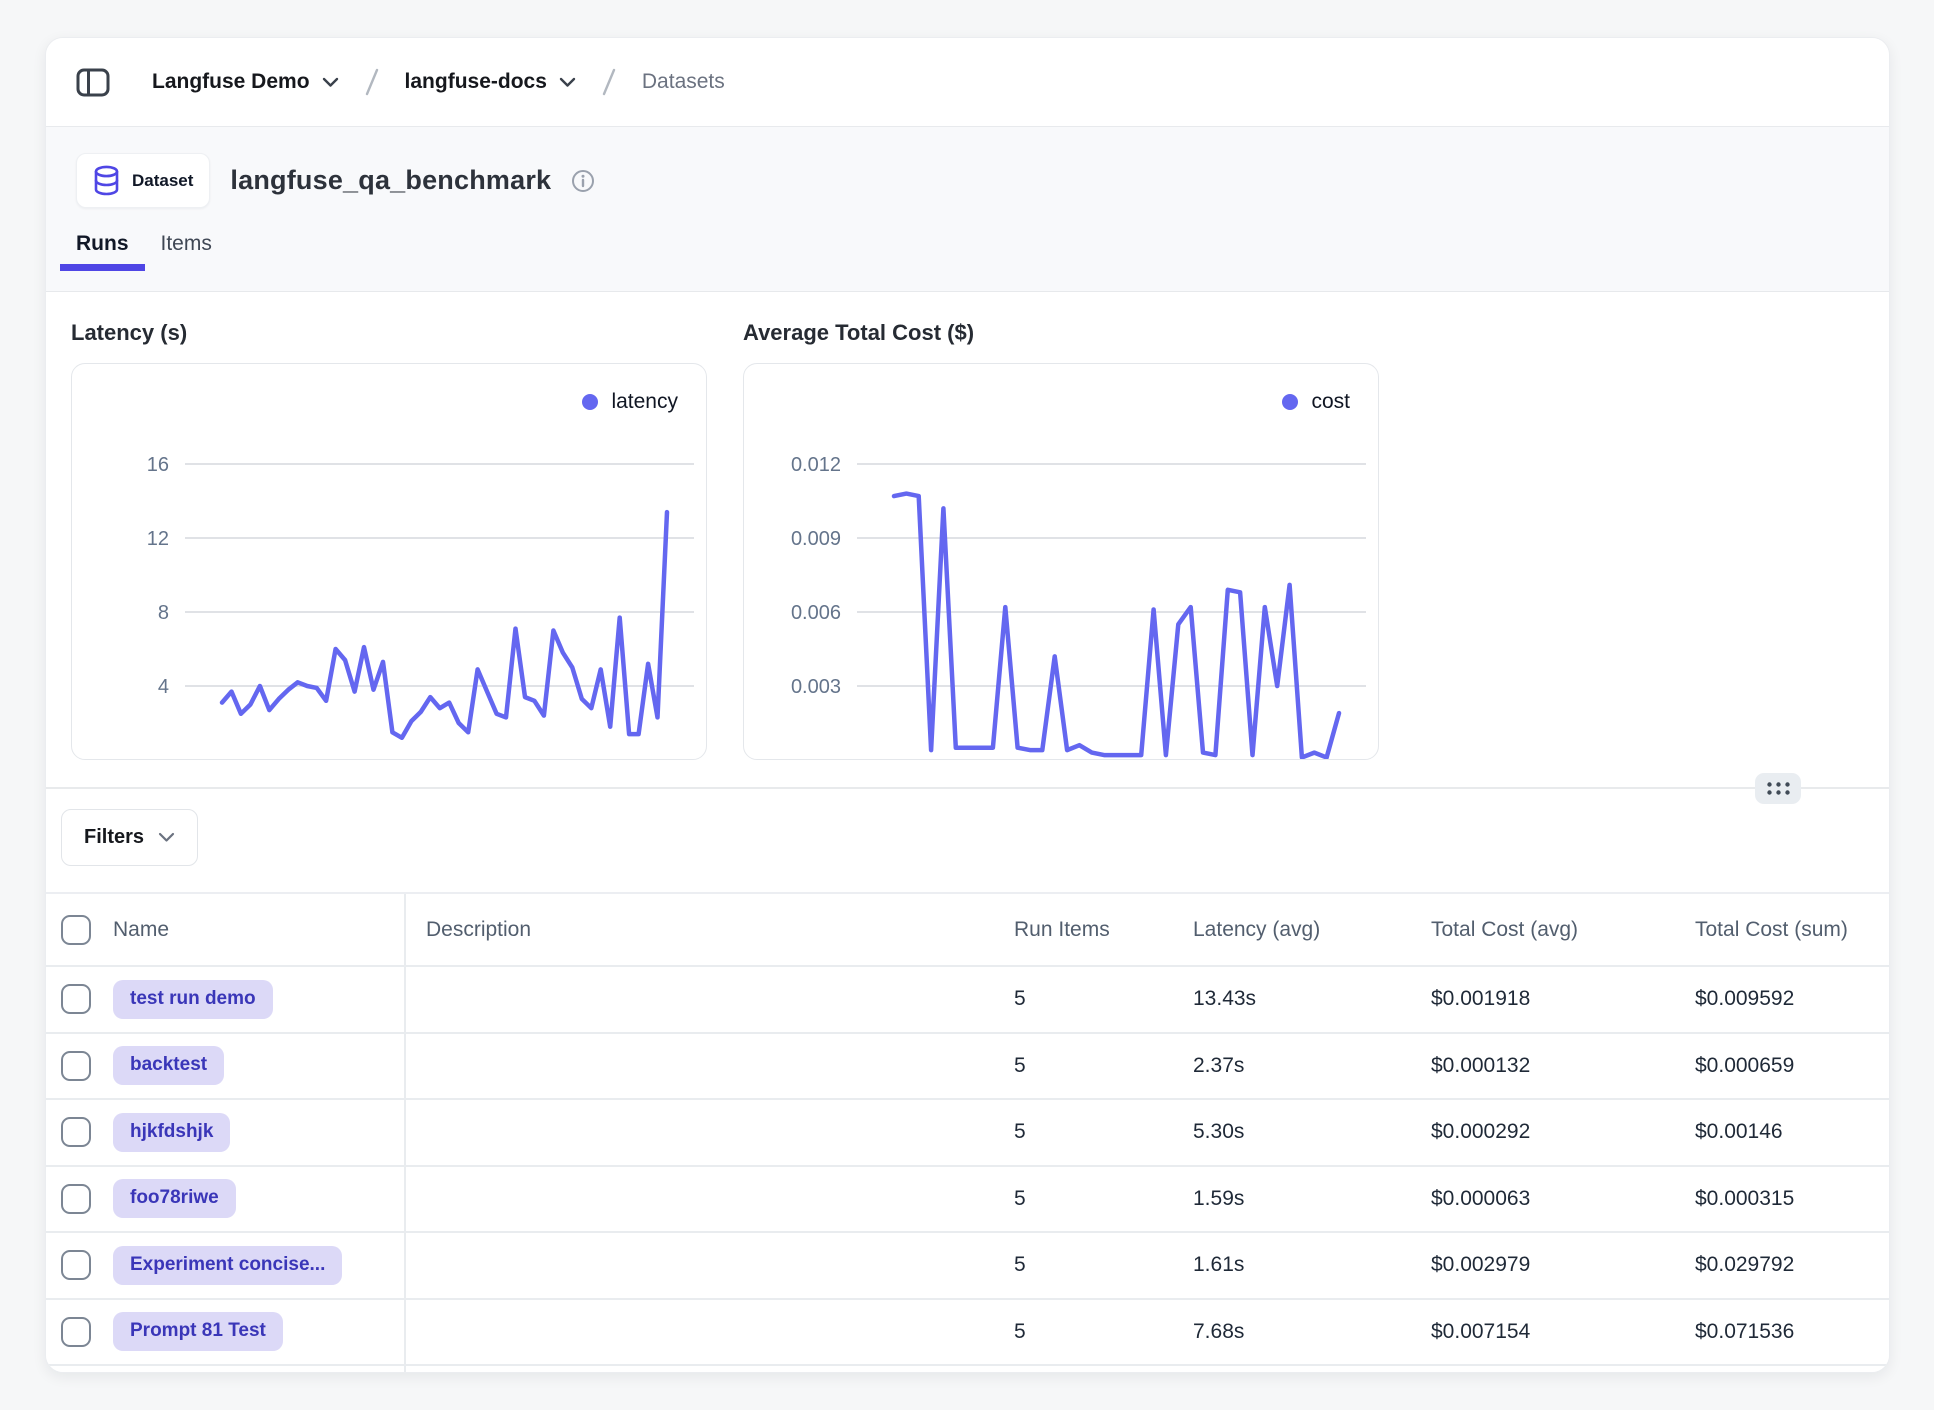 The width and height of the screenshot is (1934, 1410). I want to click on table-row: backtest 5 2.37s $0.000132 $0.000659, so click(967, 1066).